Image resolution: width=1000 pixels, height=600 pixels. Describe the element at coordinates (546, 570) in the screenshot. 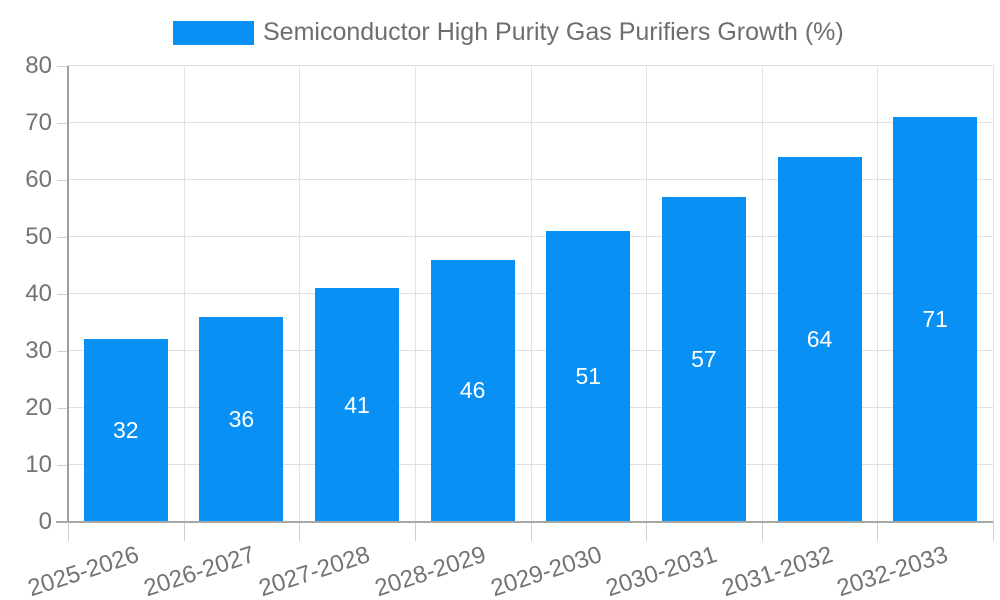

I see `x-tick-label: 2029-2030` at that location.